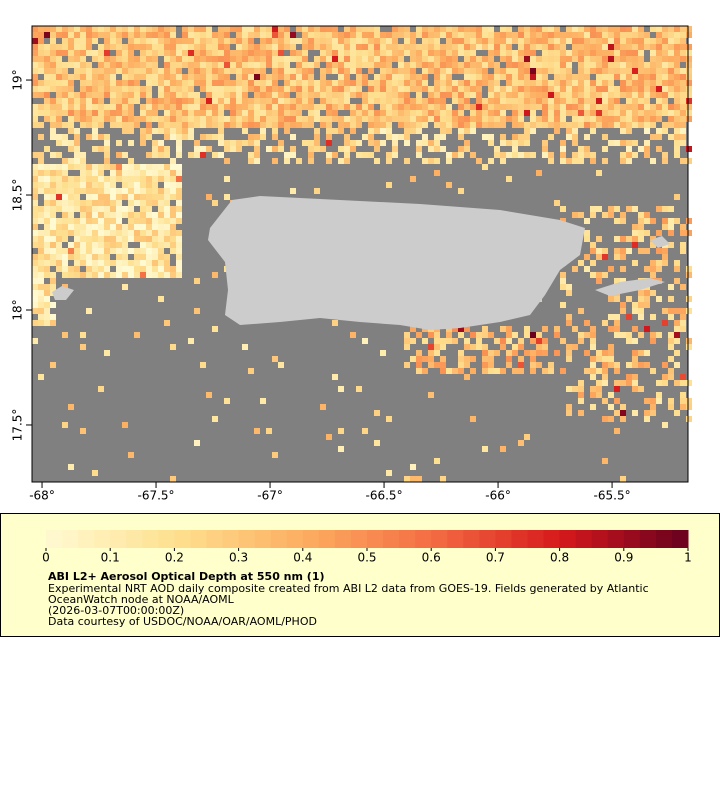  What do you see at coordinates (660, 242) in the screenshot?
I see `culebra` at bounding box center [660, 242].